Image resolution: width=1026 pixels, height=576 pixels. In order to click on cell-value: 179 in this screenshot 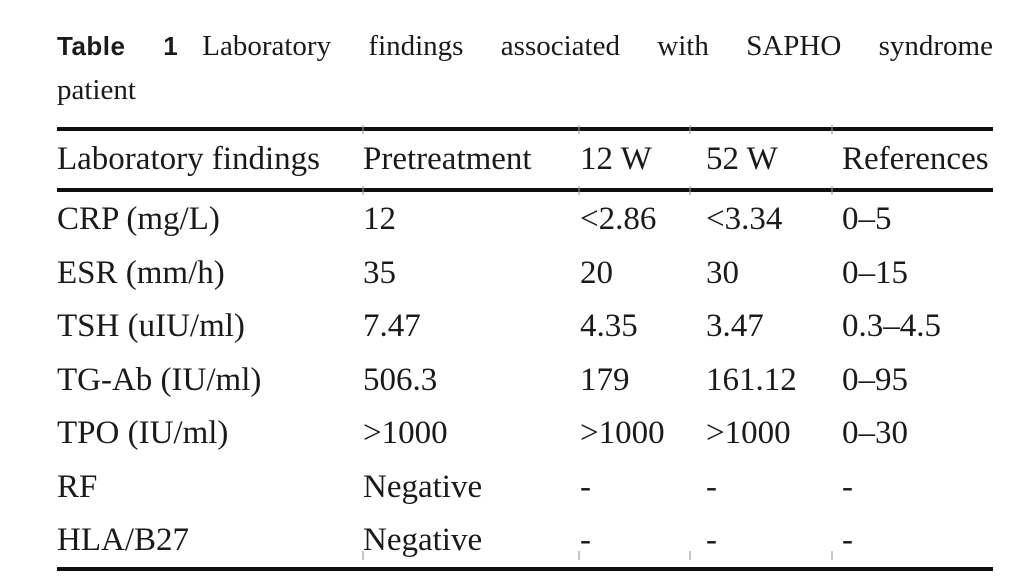, I will do `click(605, 379)`.